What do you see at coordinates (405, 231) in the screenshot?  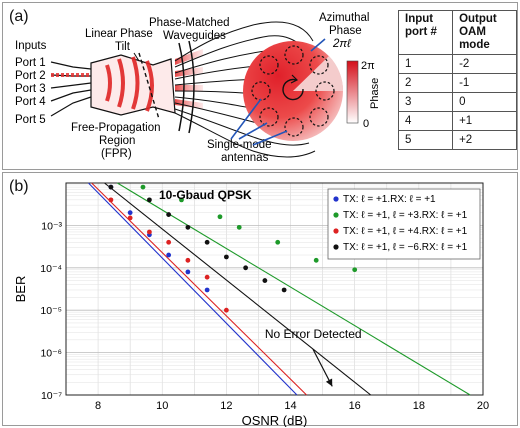 I see `legend-entry: TX: ℓ = +1, ℓ = +4.RX: ℓ = +1` at bounding box center [405, 231].